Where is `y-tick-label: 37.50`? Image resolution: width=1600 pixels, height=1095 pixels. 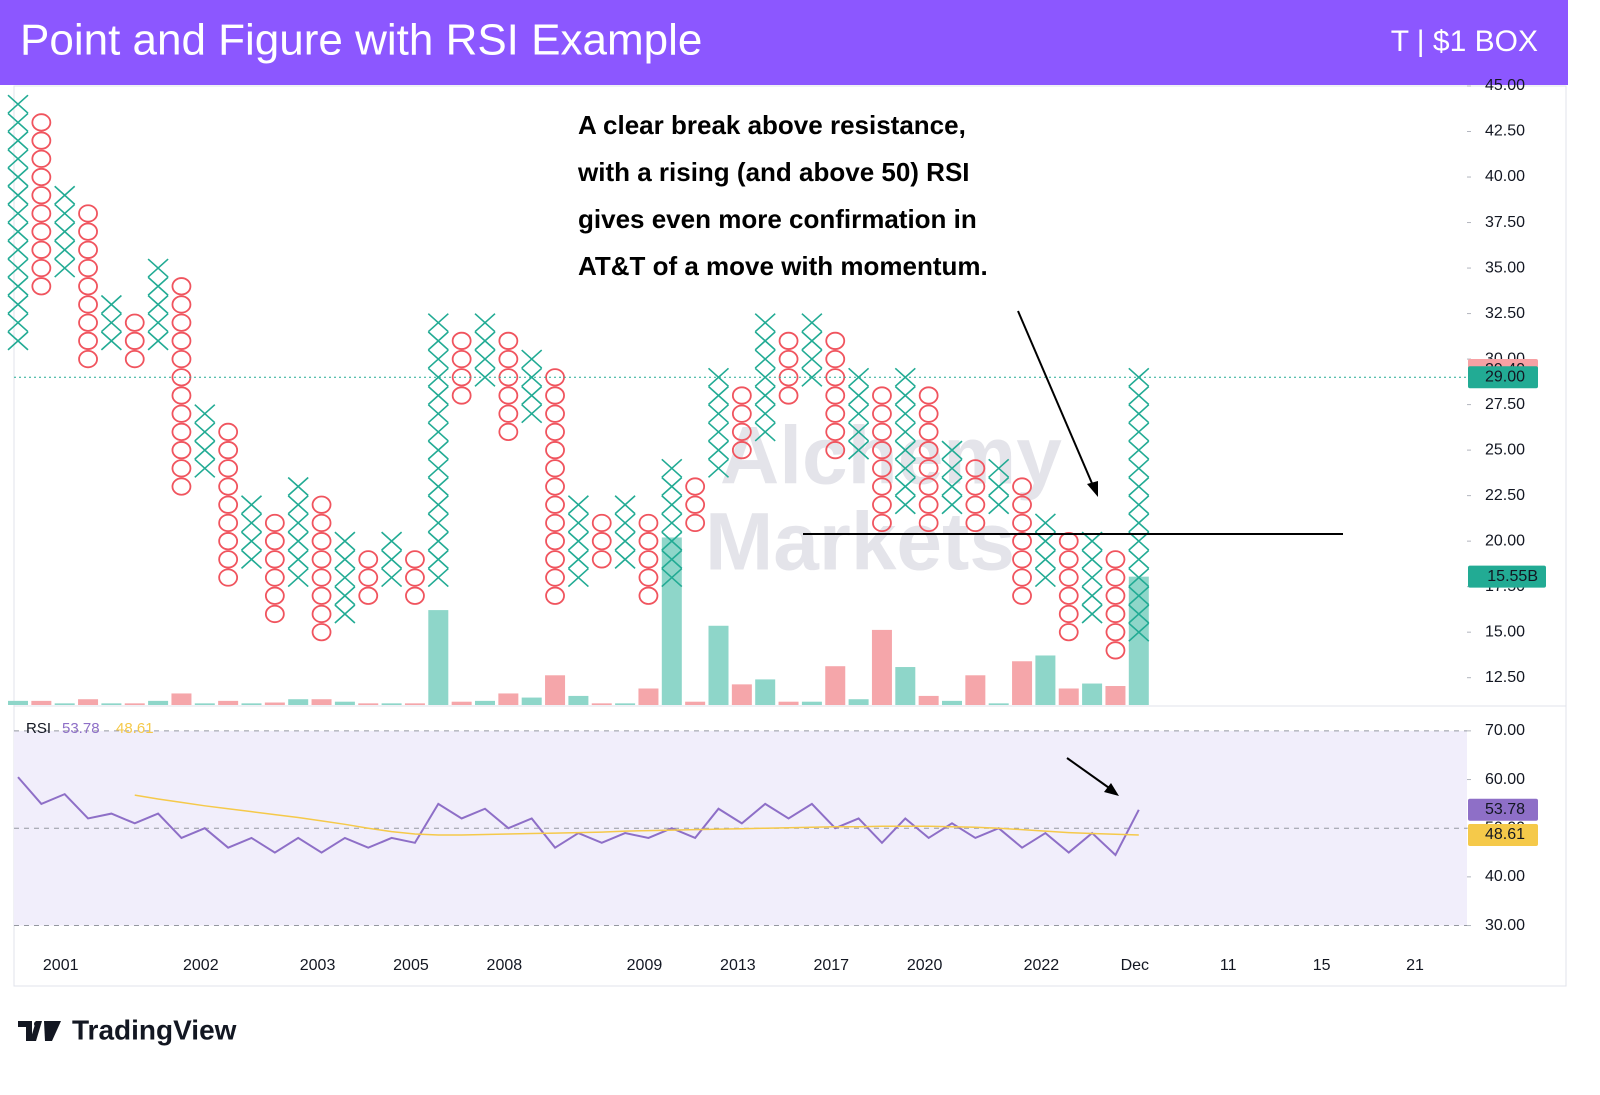 y-tick-label: 37.50 is located at coordinates (1505, 222).